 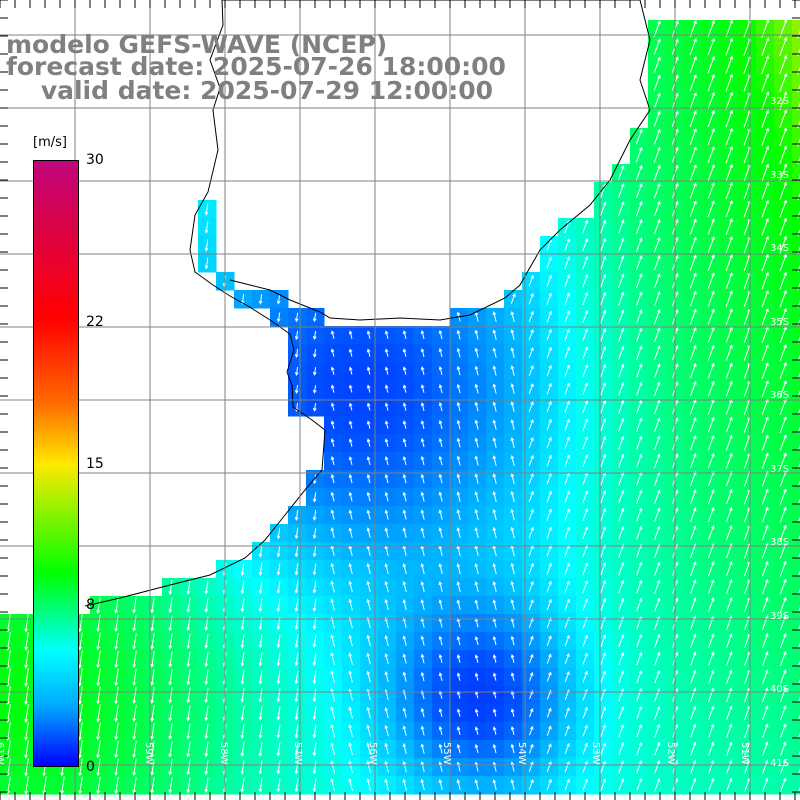 What do you see at coordinates (223, 753) in the screenshot?
I see `lon-label: 58W` at bounding box center [223, 753].